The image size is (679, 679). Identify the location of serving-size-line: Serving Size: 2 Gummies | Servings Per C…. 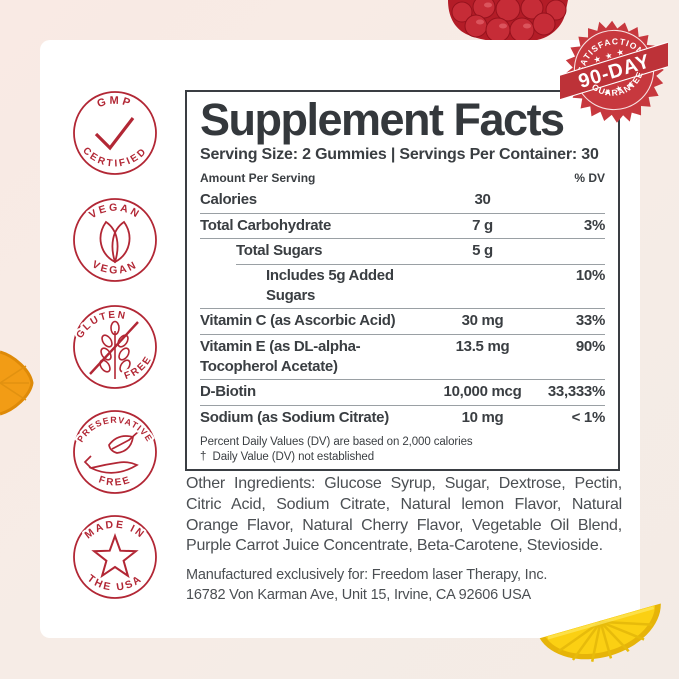
(399, 155).